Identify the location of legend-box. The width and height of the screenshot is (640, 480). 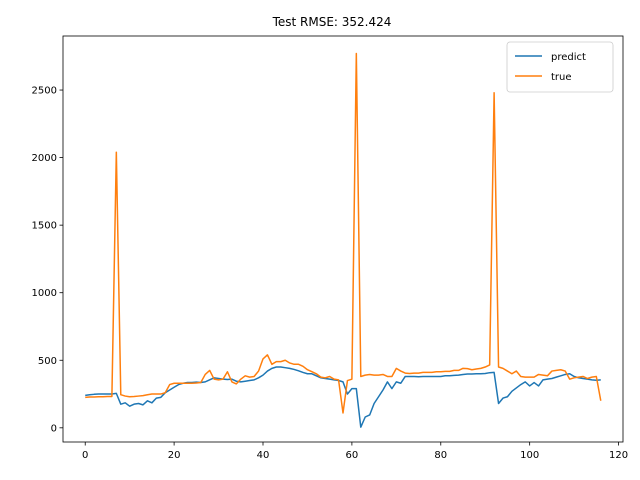
(560, 67).